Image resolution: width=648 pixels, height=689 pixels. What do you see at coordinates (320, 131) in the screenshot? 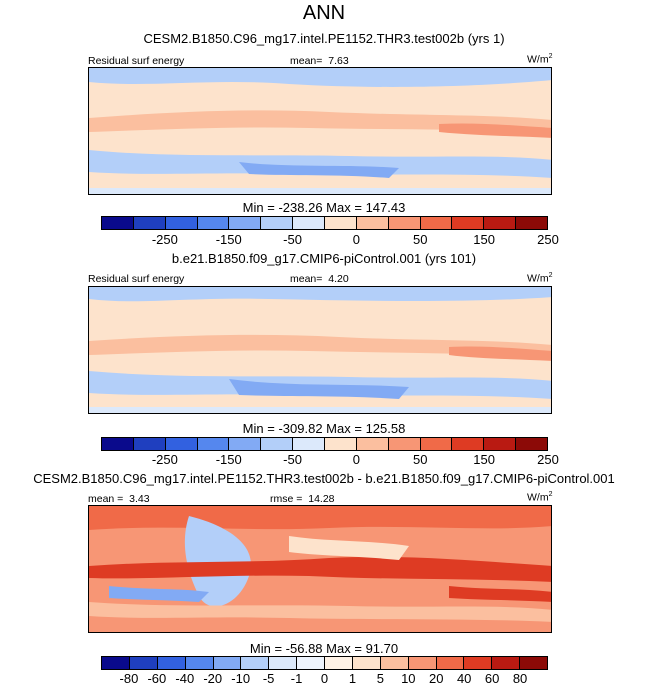
I see `panel1-map` at bounding box center [320, 131].